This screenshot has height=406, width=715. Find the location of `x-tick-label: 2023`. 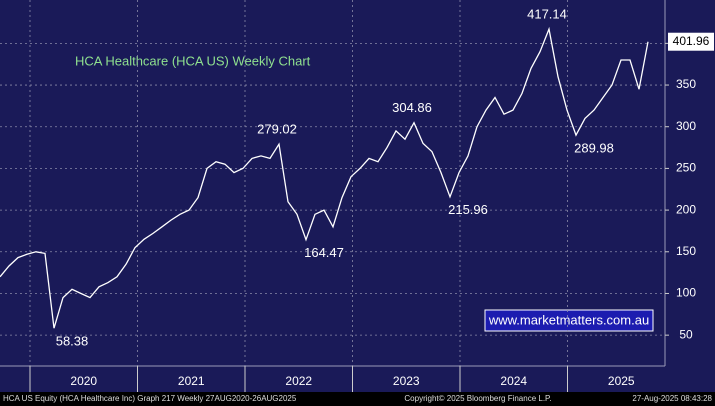

x-tick-label: 2023 is located at coordinates (406, 381).